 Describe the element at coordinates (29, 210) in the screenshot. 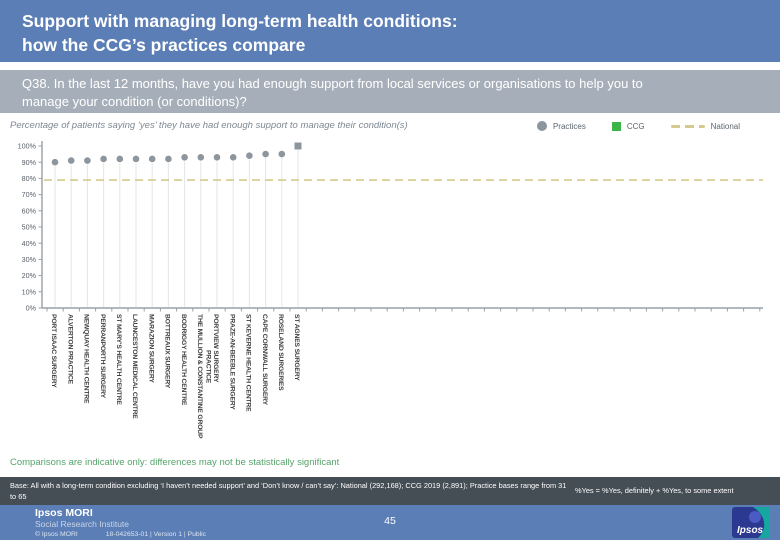

I see `y-axis-tick-label: 60%` at that location.